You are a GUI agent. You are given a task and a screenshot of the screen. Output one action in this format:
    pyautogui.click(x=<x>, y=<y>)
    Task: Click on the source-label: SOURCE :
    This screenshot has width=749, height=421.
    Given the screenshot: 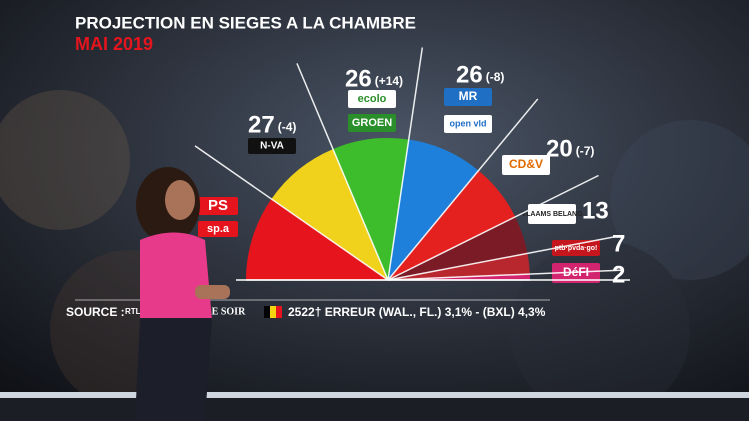 What is the action you would take?
    pyautogui.click(x=95, y=312)
    